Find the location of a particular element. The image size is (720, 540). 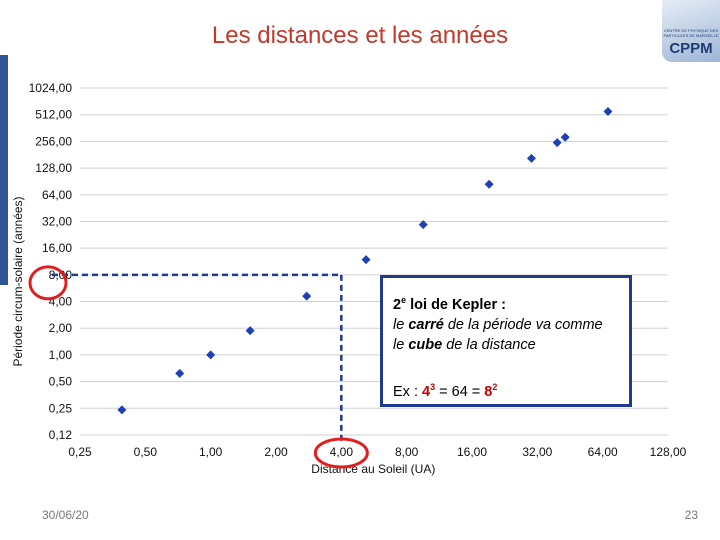

y-tick-label: 512,00 is located at coordinates (53, 115).